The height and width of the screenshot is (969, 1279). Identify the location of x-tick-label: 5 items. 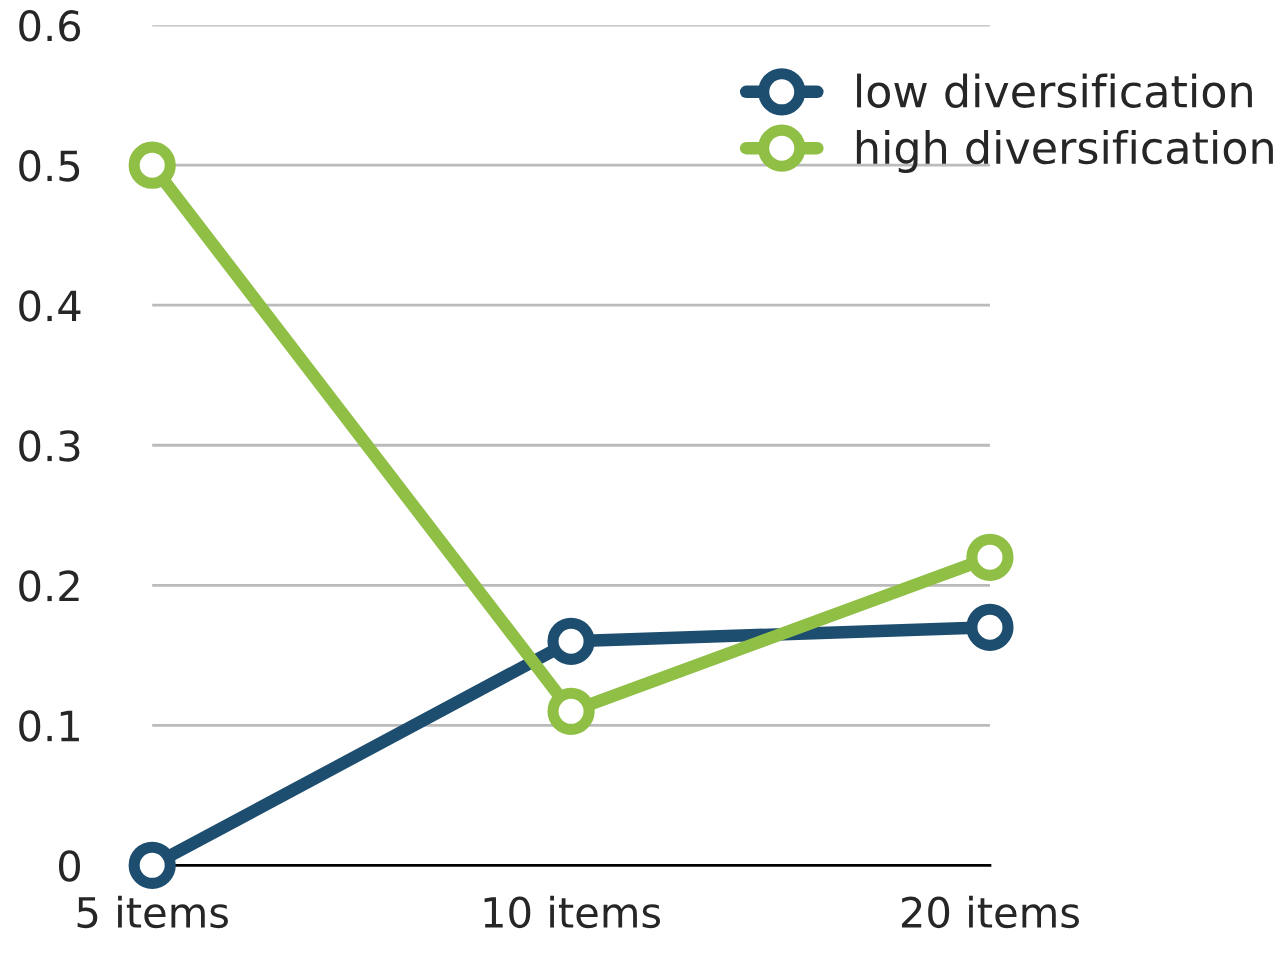
(152, 912).